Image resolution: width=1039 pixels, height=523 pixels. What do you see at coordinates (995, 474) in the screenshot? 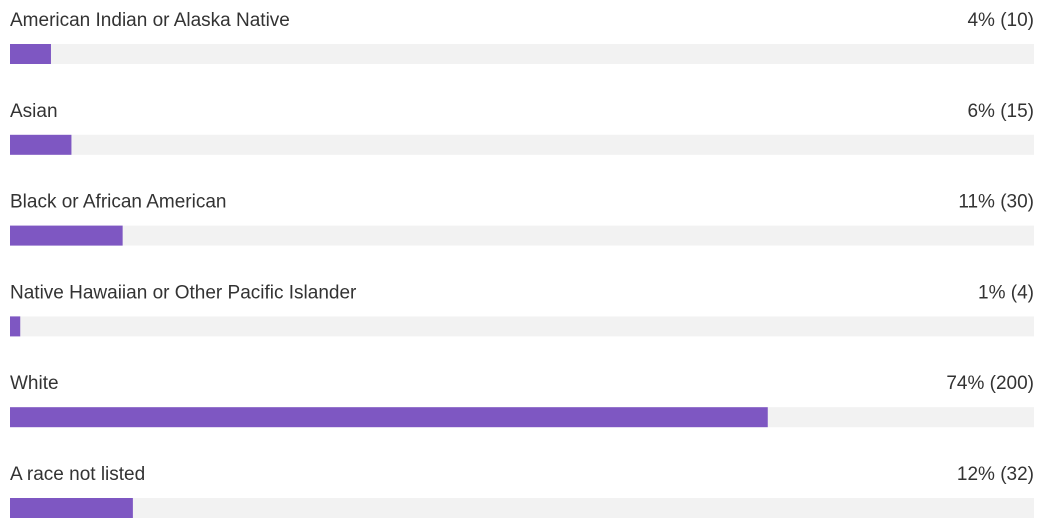
I see `value-label: 12% (32)` at bounding box center [995, 474].